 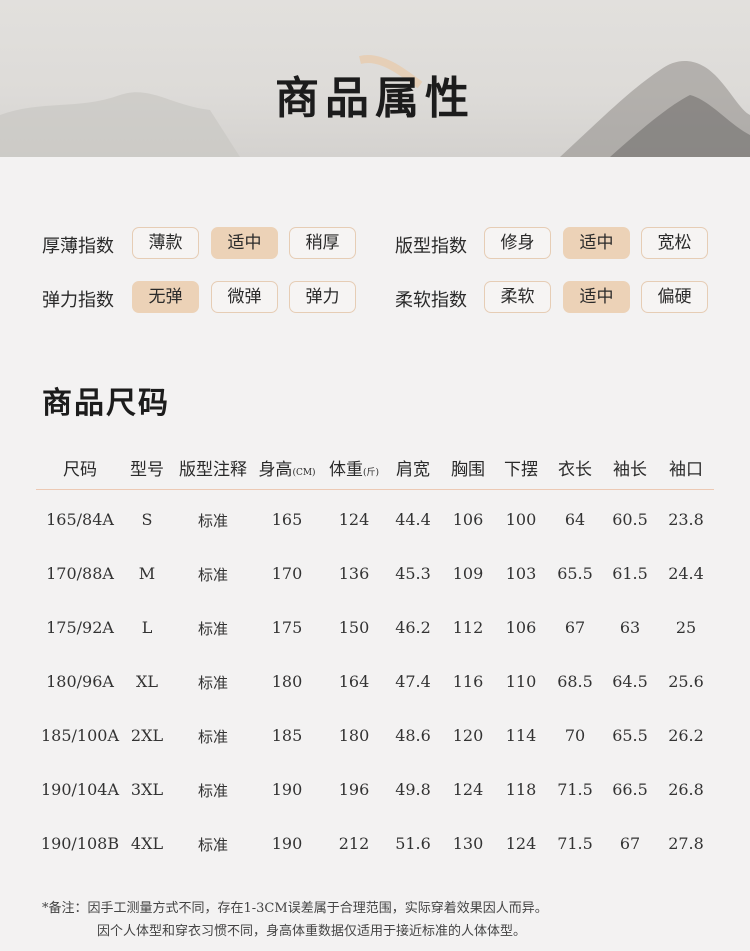 What do you see at coordinates (468, 843) in the screenshot?
I see `table-cell: 130` at bounding box center [468, 843].